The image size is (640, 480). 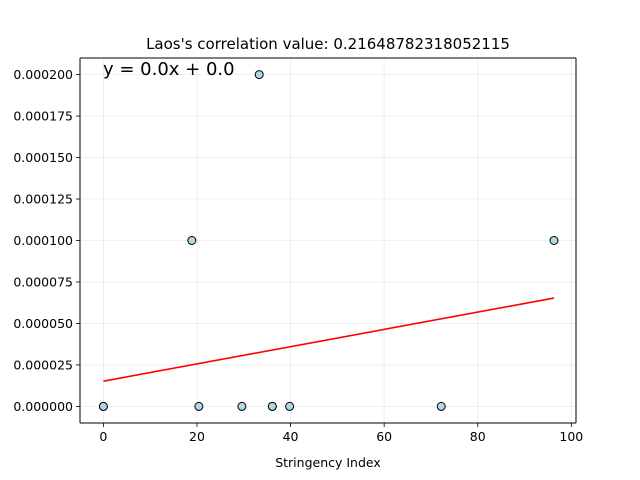 I want to click on x-tick-label: 80, so click(x=478, y=436).